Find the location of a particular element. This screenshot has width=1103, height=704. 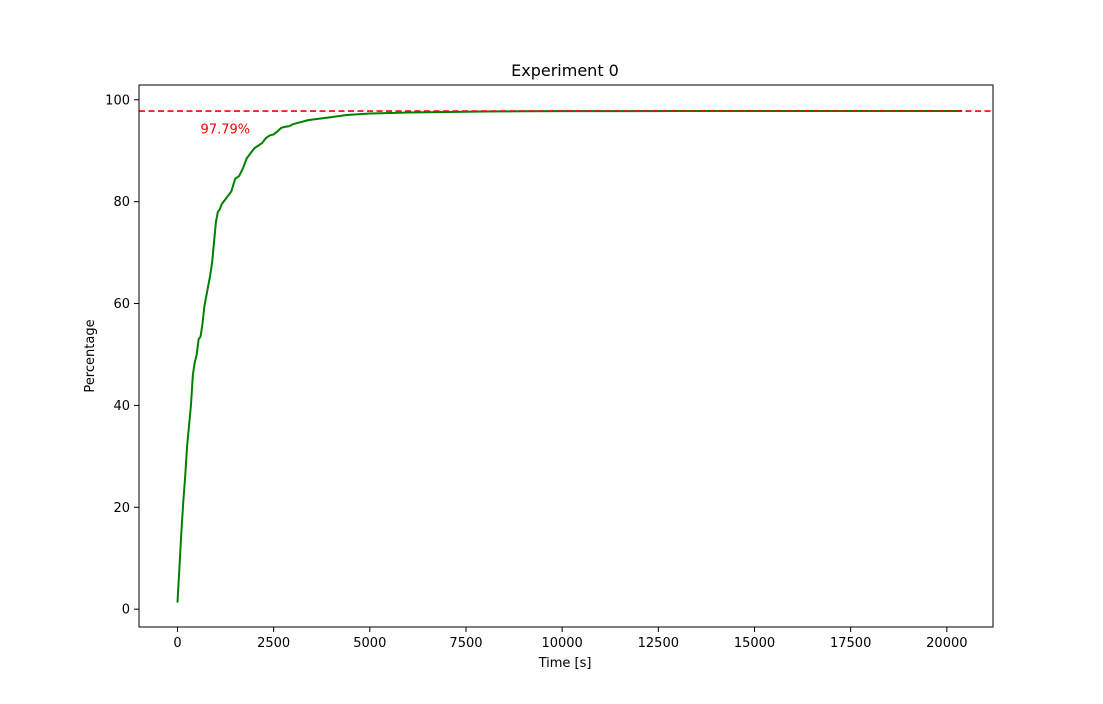

y-tick-label: 100 is located at coordinates (117, 100).